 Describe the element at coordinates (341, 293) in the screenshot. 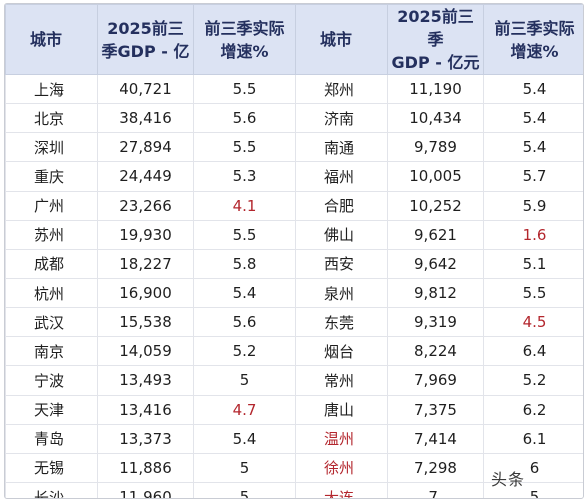

I see `cell-city-right: 泉州` at that location.